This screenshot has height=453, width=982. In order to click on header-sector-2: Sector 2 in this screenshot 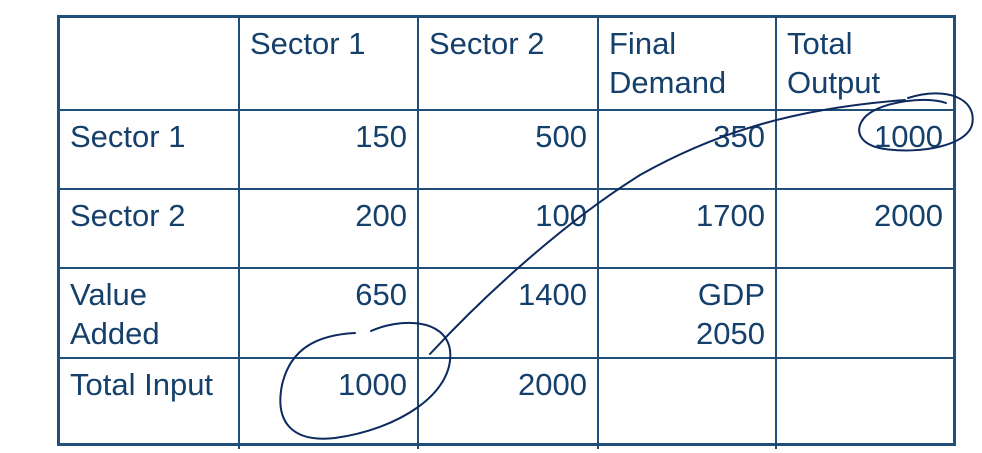, I will do `click(508, 64)`.